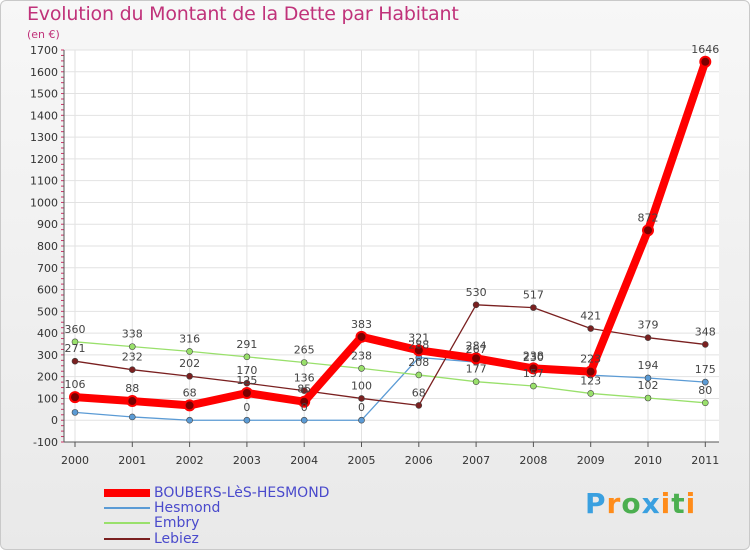  What do you see at coordinates (44, 72) in the screenshot?
I see `y-tick-label: 1600` at bounding box center [44, 72].